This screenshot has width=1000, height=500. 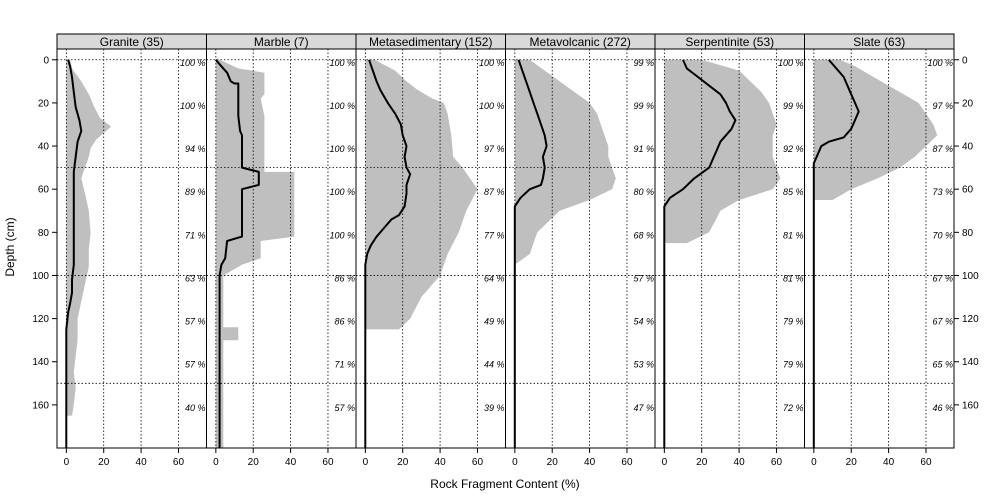 What do you see at coordinates (793, 149) in the screenshot?
I see `percent-label: 92 %` at bounding box center [793, 149].